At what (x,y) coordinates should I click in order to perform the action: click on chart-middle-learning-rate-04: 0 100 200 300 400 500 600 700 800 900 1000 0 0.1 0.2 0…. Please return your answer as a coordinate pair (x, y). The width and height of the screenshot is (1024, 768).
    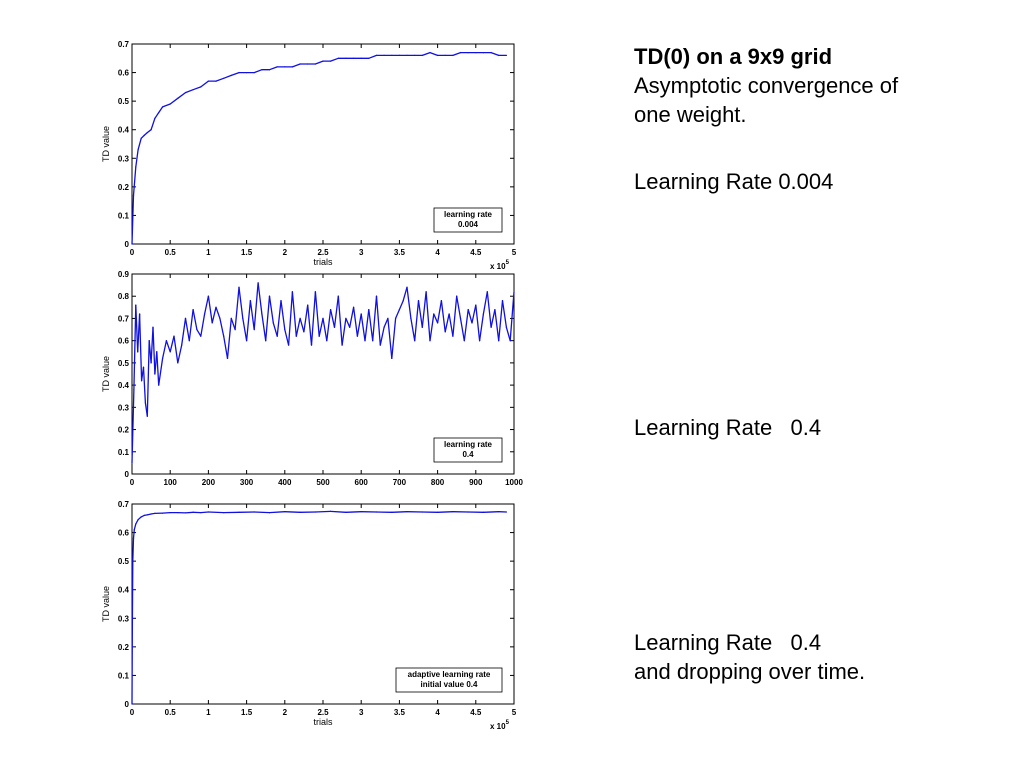
    Looking at the image, I should click on (312, 378).